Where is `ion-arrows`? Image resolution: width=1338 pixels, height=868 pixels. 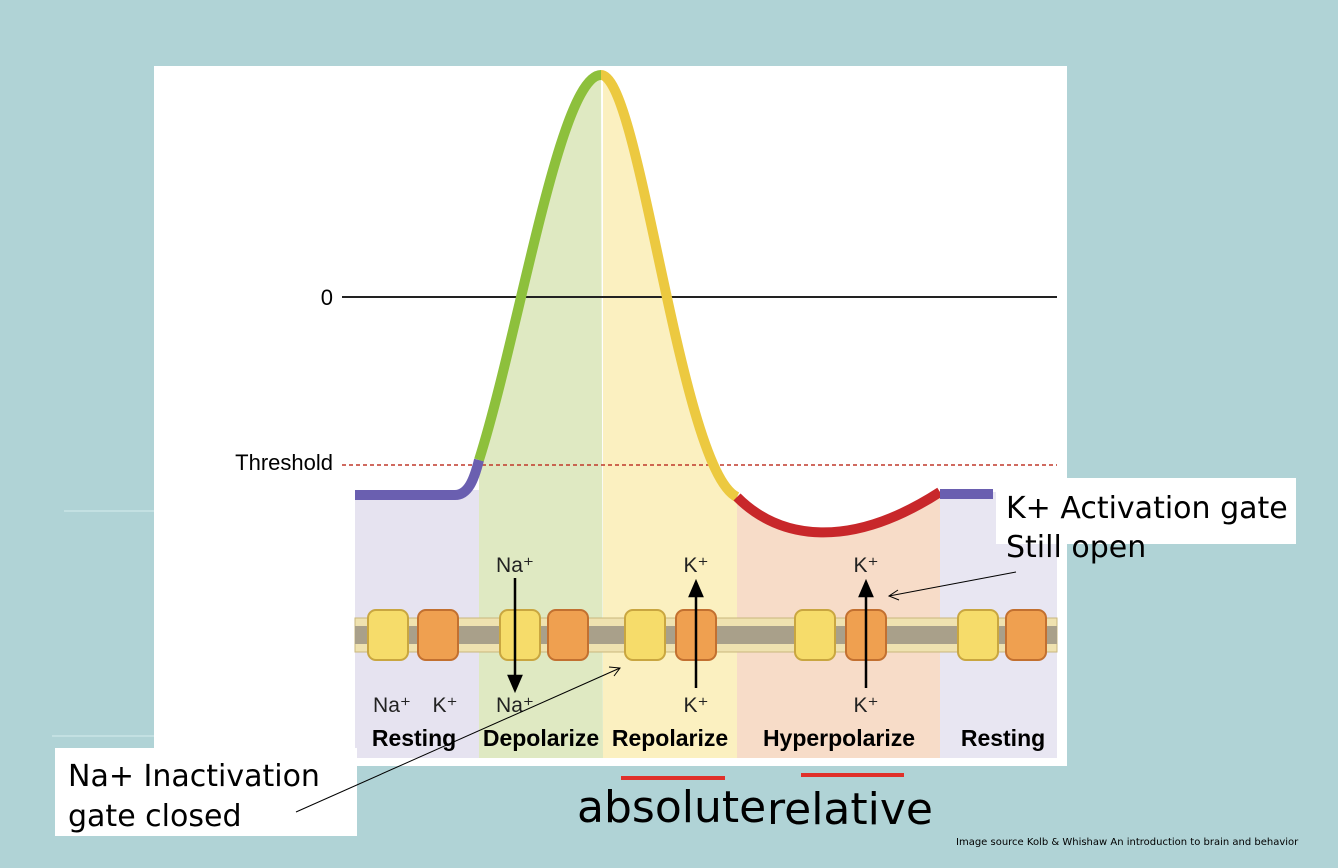
ion-arrows is located at coordinates (690, 636).